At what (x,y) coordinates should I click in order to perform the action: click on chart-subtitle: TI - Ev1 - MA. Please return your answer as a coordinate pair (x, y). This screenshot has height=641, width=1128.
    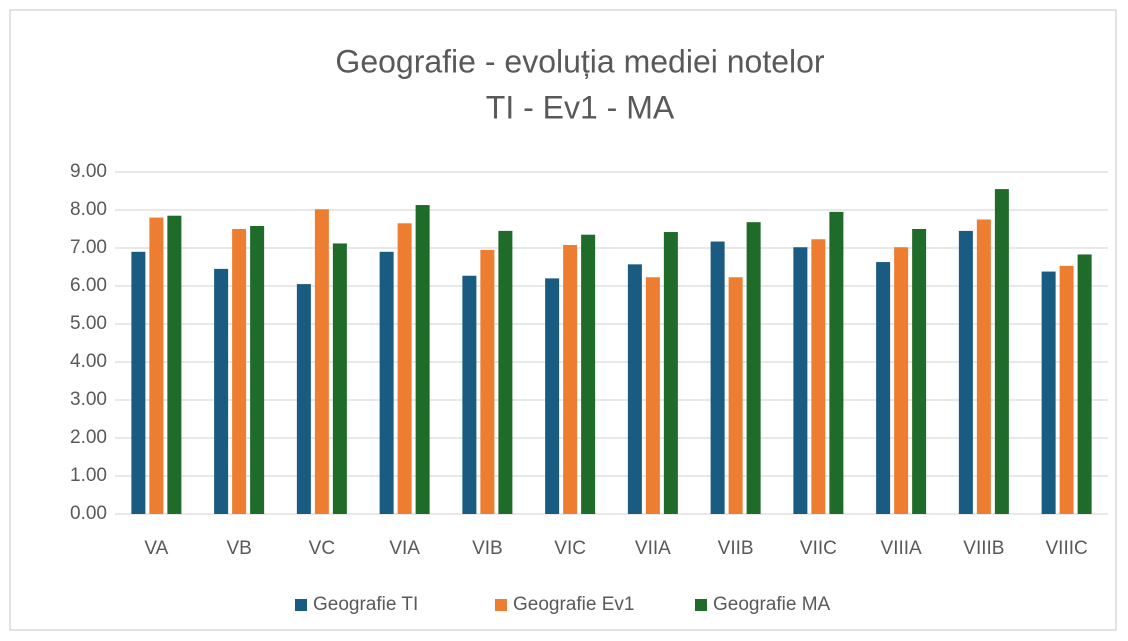
    Looking at the image, I should click on (580, 107).